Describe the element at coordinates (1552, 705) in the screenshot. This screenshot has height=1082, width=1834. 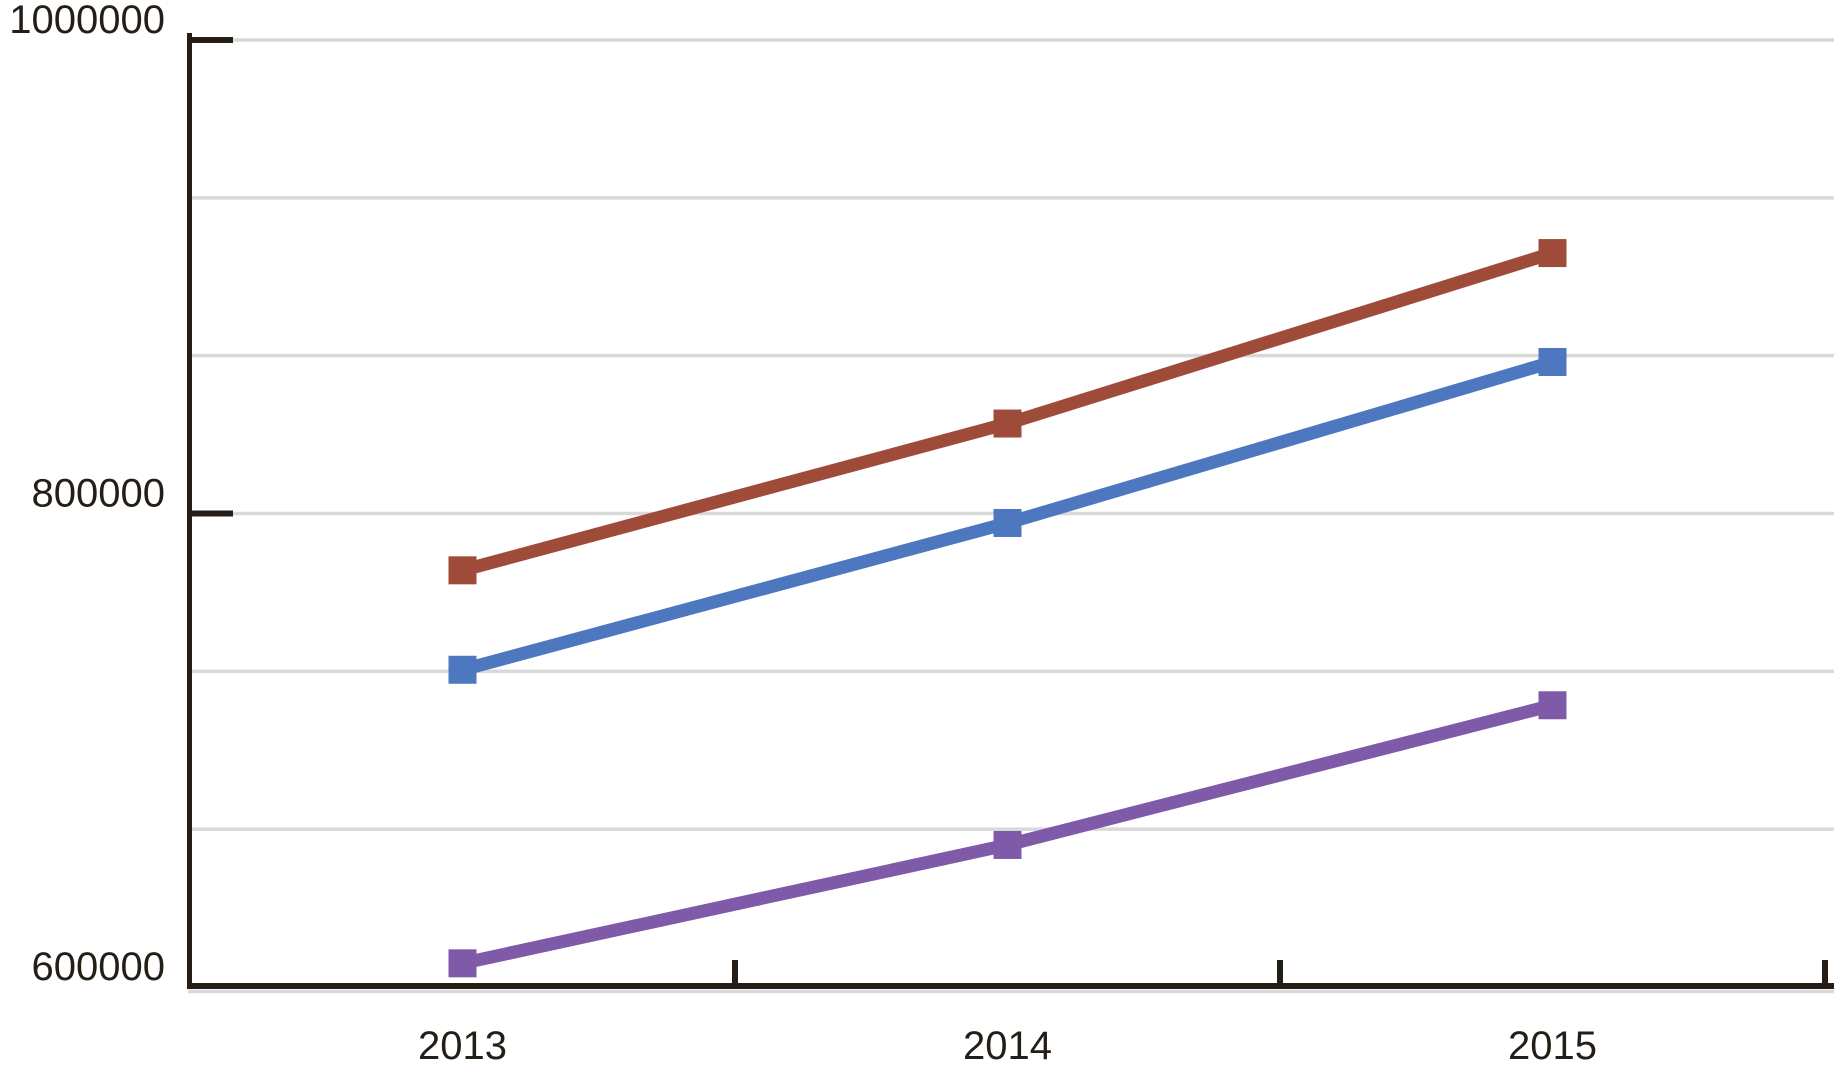
I see `purple-series-marker-2015` at that location.